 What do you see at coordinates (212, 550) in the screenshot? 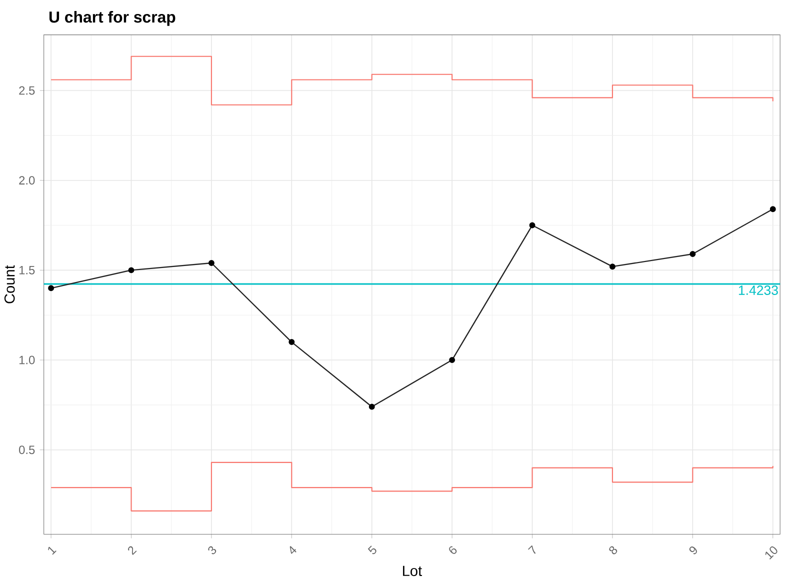
I see `x-tick-label: 3` at bounding box center [212, 550].